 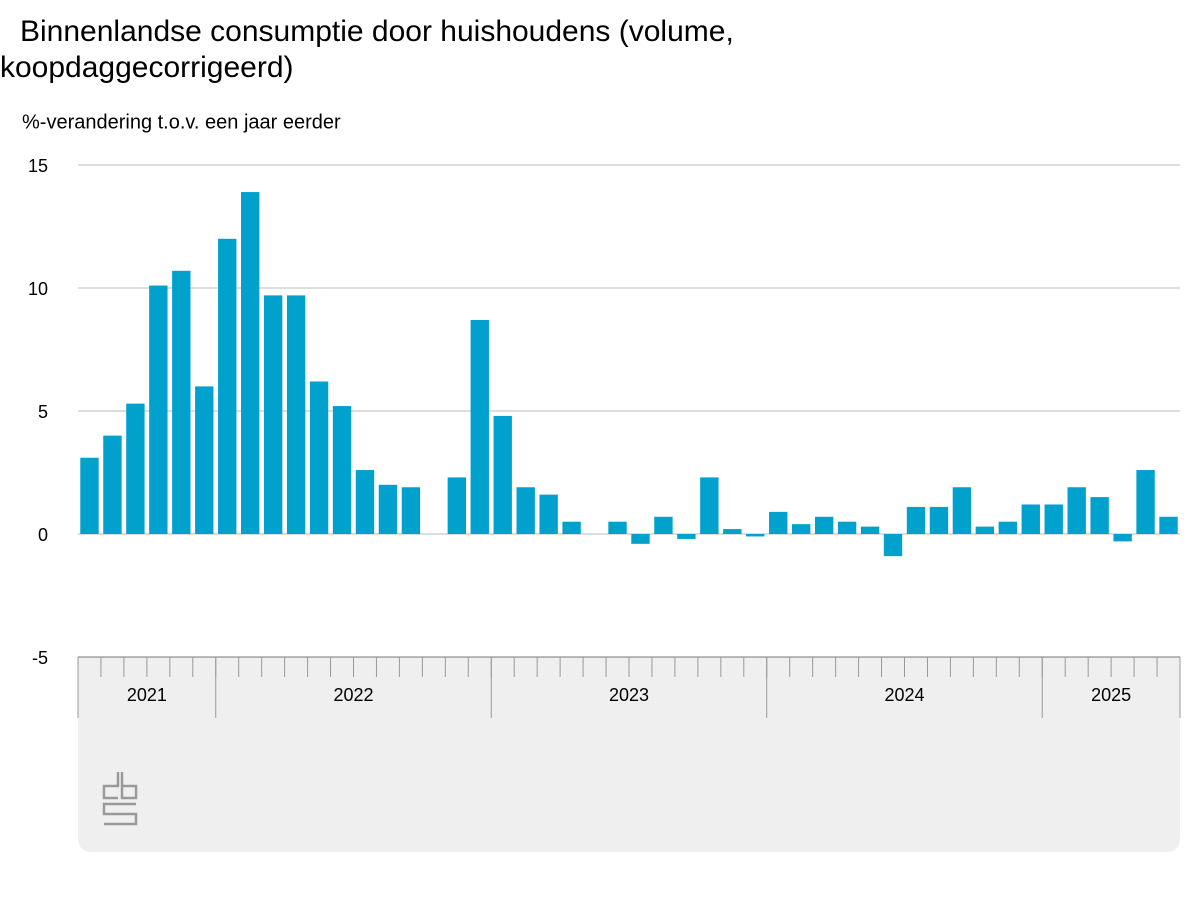 What do you see at coordinates (1111, 695) in the screenshot?
I see `x-group-label: 2025` at bounding box center [1111, 695].